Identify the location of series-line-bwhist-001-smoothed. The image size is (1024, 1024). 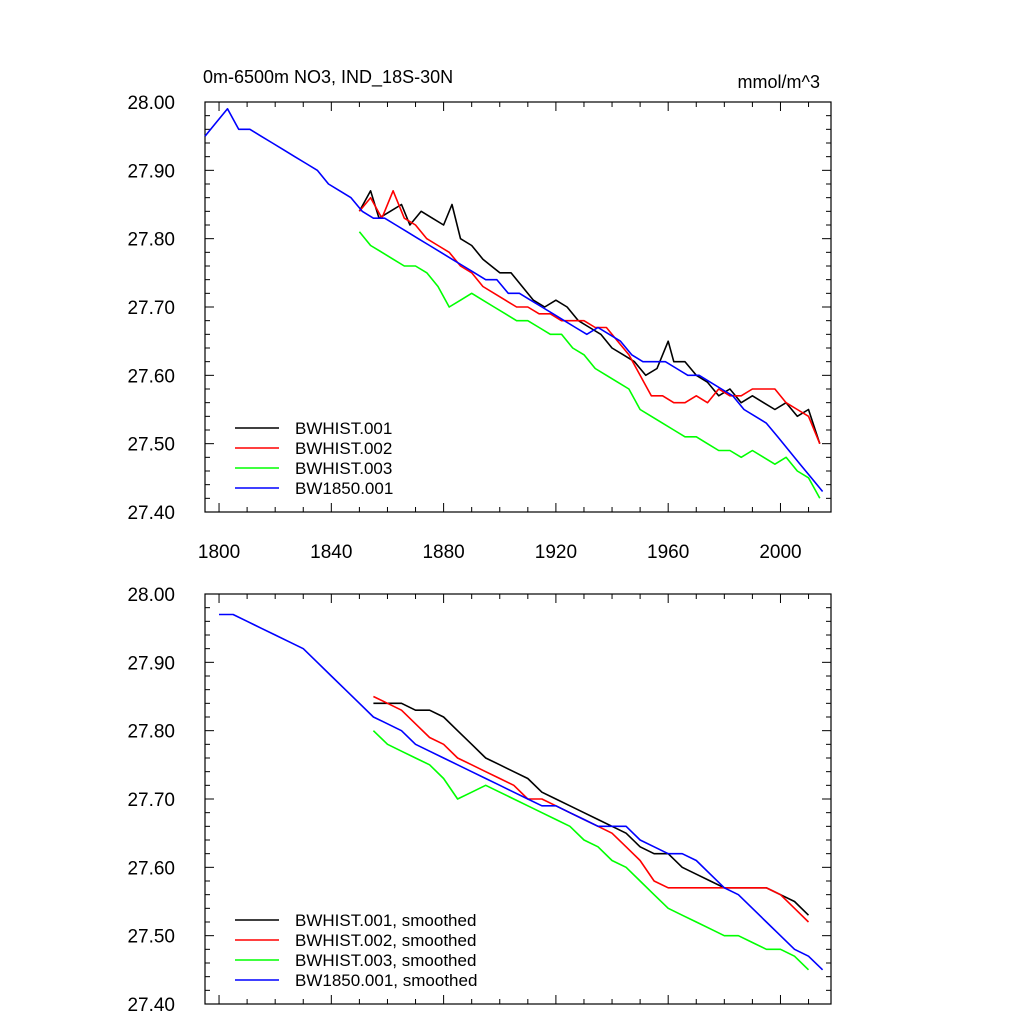
(591, 809).